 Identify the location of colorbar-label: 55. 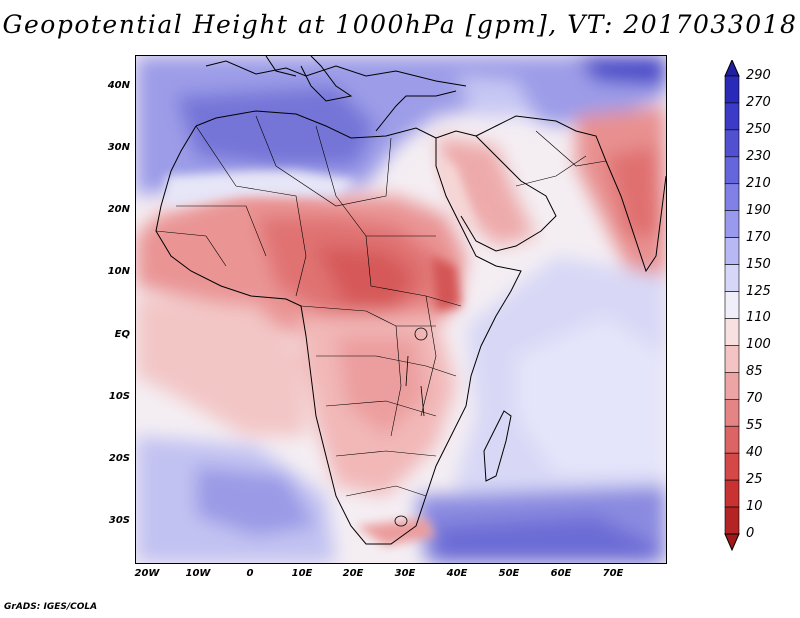
(754, 426).